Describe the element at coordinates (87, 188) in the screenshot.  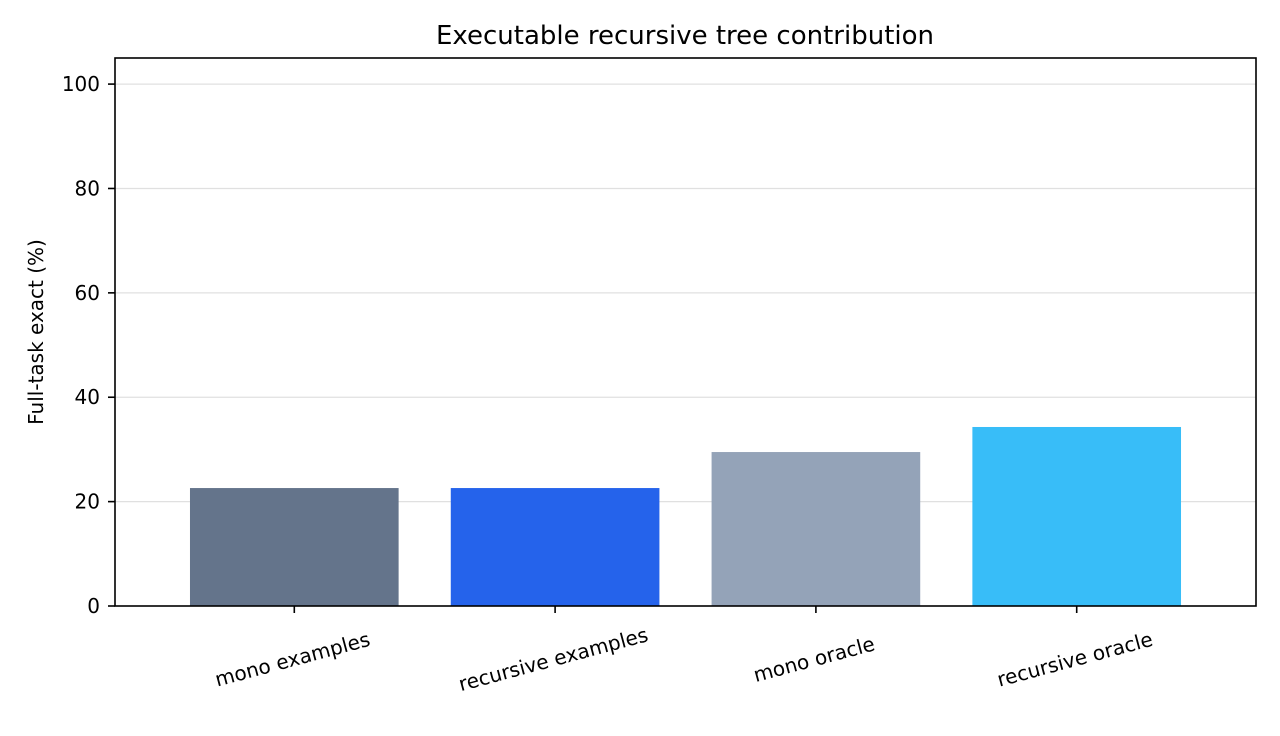
I see `y-tick-label: 80` at that location.